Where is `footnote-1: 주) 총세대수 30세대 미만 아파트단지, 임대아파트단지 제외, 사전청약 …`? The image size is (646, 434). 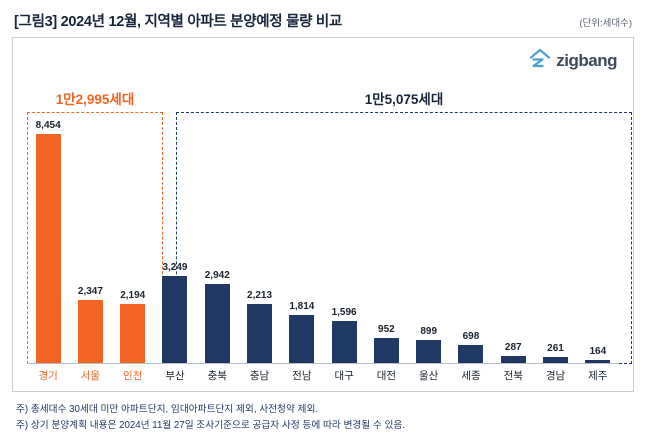
footnote-1: 주) 총세대수 30세대 미만 아파트단지, 임대아파트단지 제외, 사전청약 … is located at coordinates (167, 409).